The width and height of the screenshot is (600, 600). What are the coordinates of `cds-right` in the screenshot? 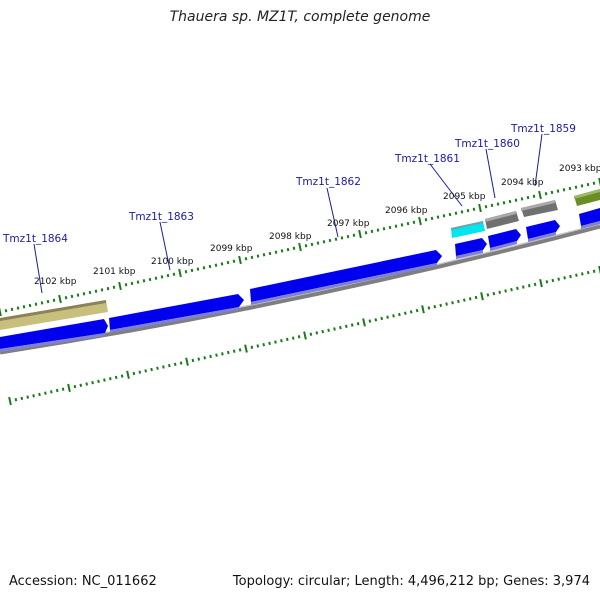 It's located at (589, 218).